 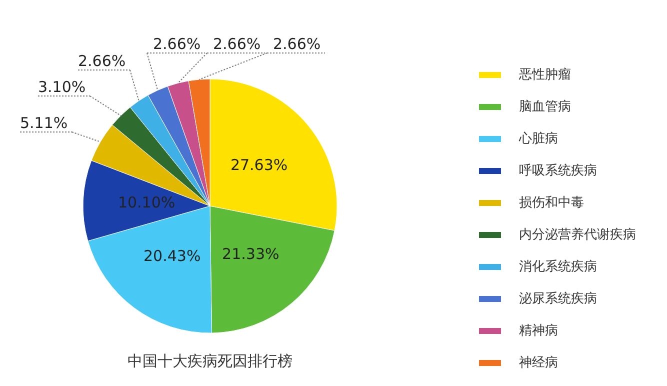 What do you see at coordinates (545, 107) in the screenshot?
I see `legend-label: 脑血管病` at bounding box center [545, 107].